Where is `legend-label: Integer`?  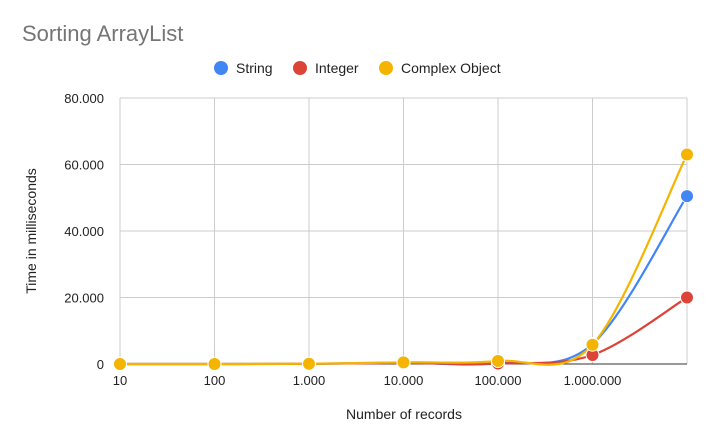
legend-label: Integer is located at coordinates (337, 68).